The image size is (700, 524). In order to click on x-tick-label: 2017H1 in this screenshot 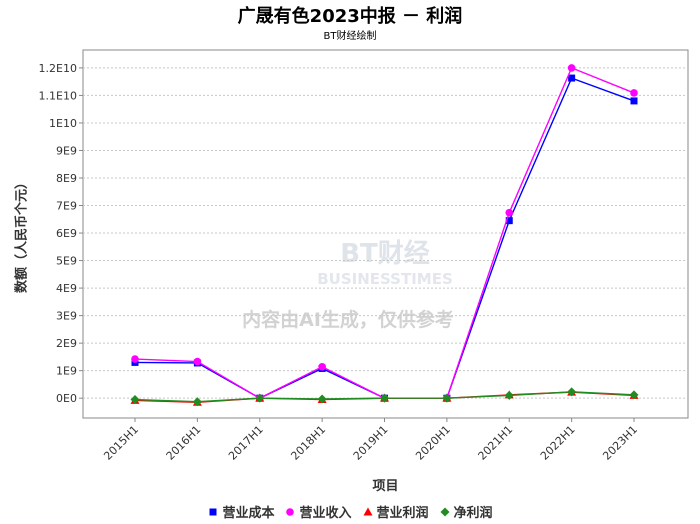, I will do `click(246, 443)`.